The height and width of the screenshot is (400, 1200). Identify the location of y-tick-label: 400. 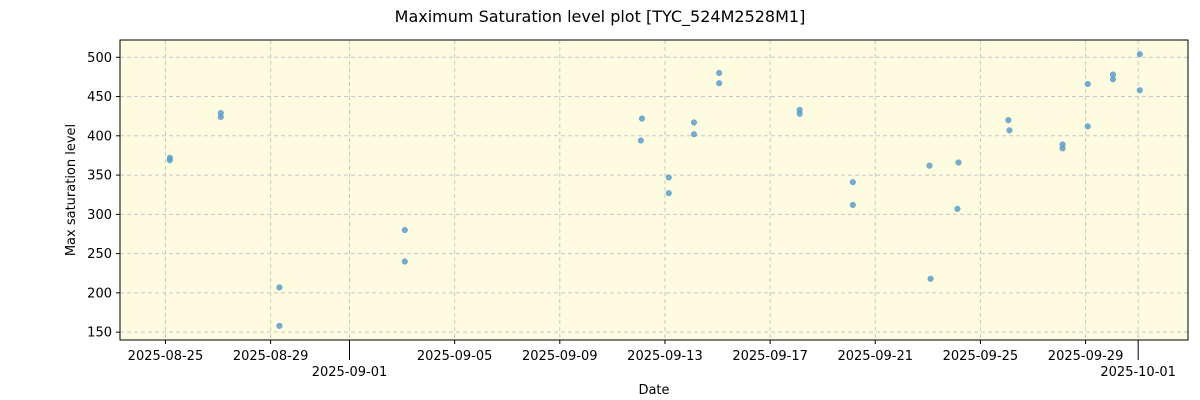
(99, 136).